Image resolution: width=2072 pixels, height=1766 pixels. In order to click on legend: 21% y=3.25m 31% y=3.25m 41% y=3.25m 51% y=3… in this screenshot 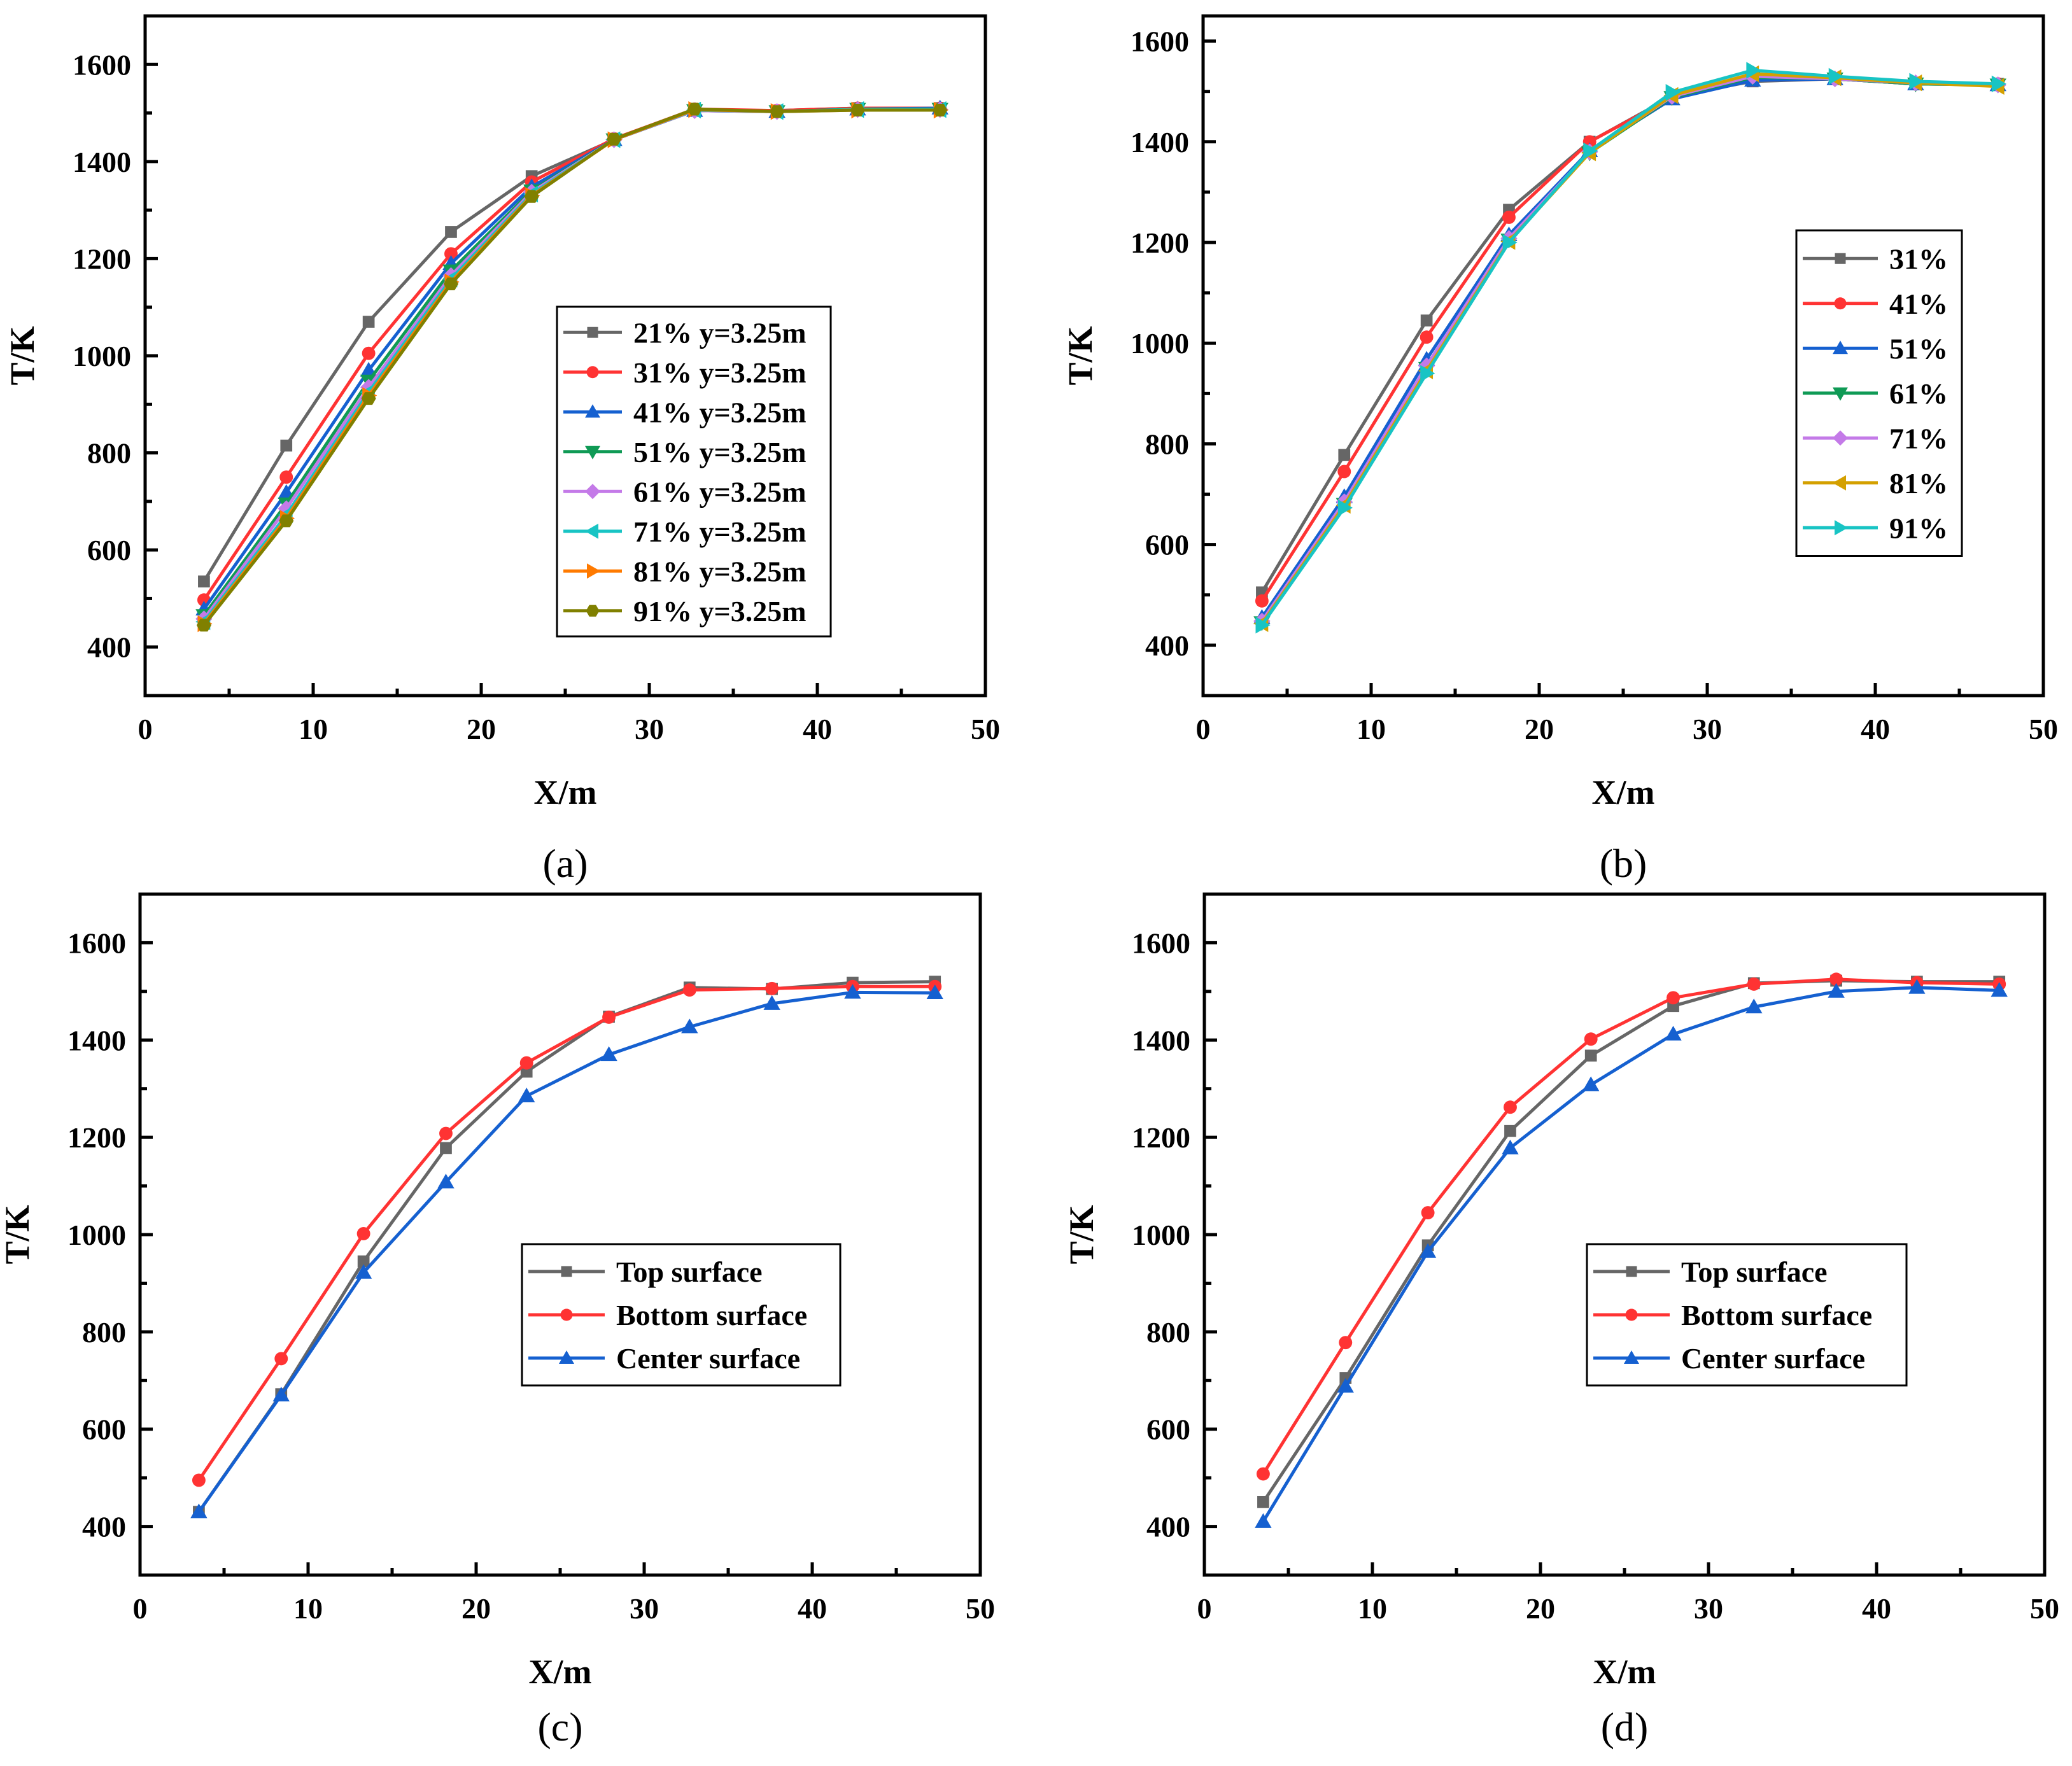, I will do `click(694, 472)`.